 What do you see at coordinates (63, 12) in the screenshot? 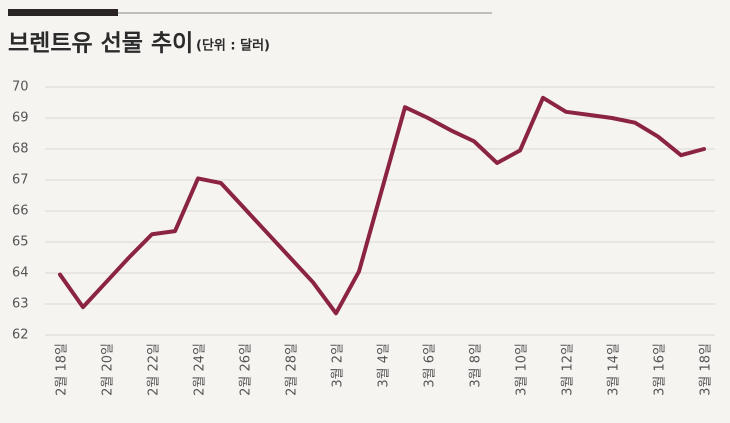
I see `header-accent` at bounding box center [63, 12].